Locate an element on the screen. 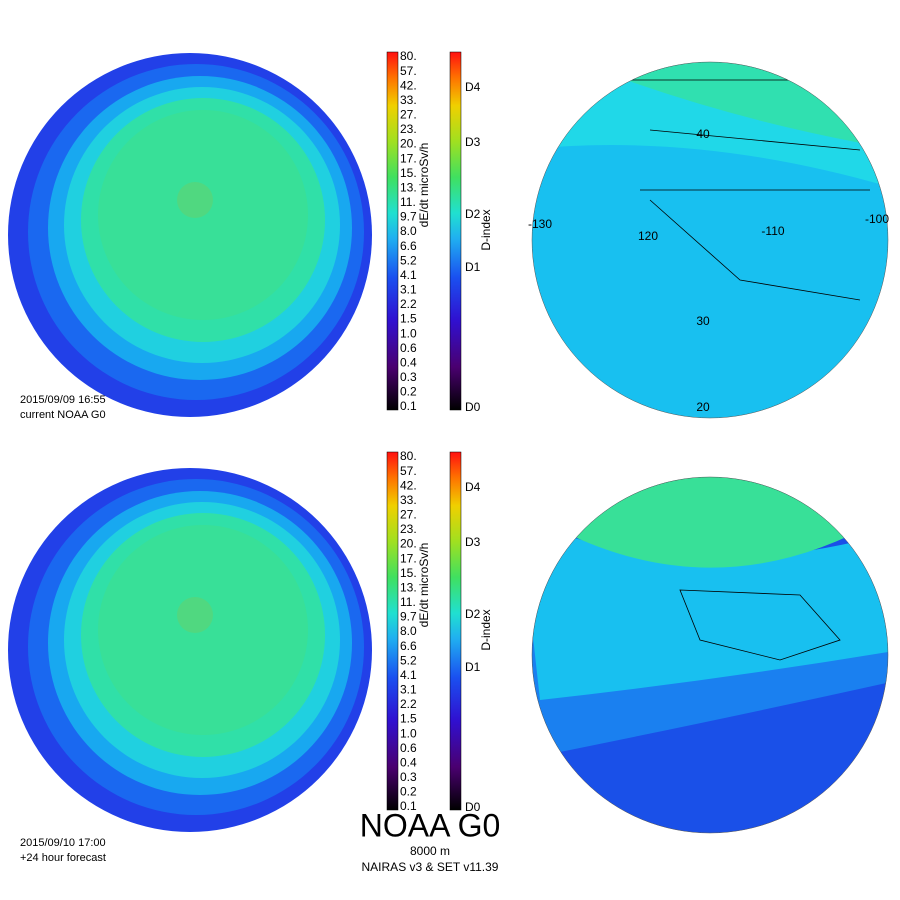 This screenshot has width=900, height=900. graticule-label: -100 is located at coordinates (877, 219).